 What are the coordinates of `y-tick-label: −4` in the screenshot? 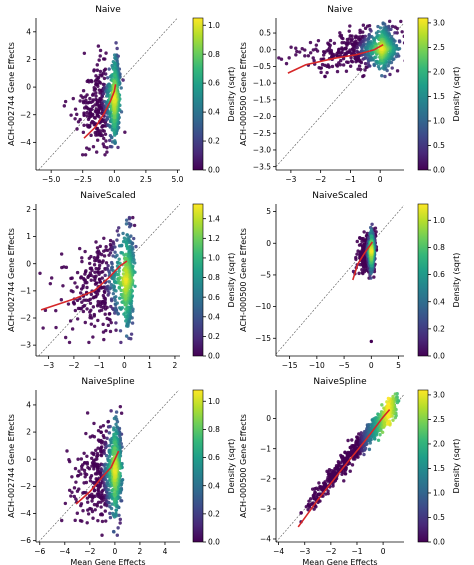 It's located at (265, 539).